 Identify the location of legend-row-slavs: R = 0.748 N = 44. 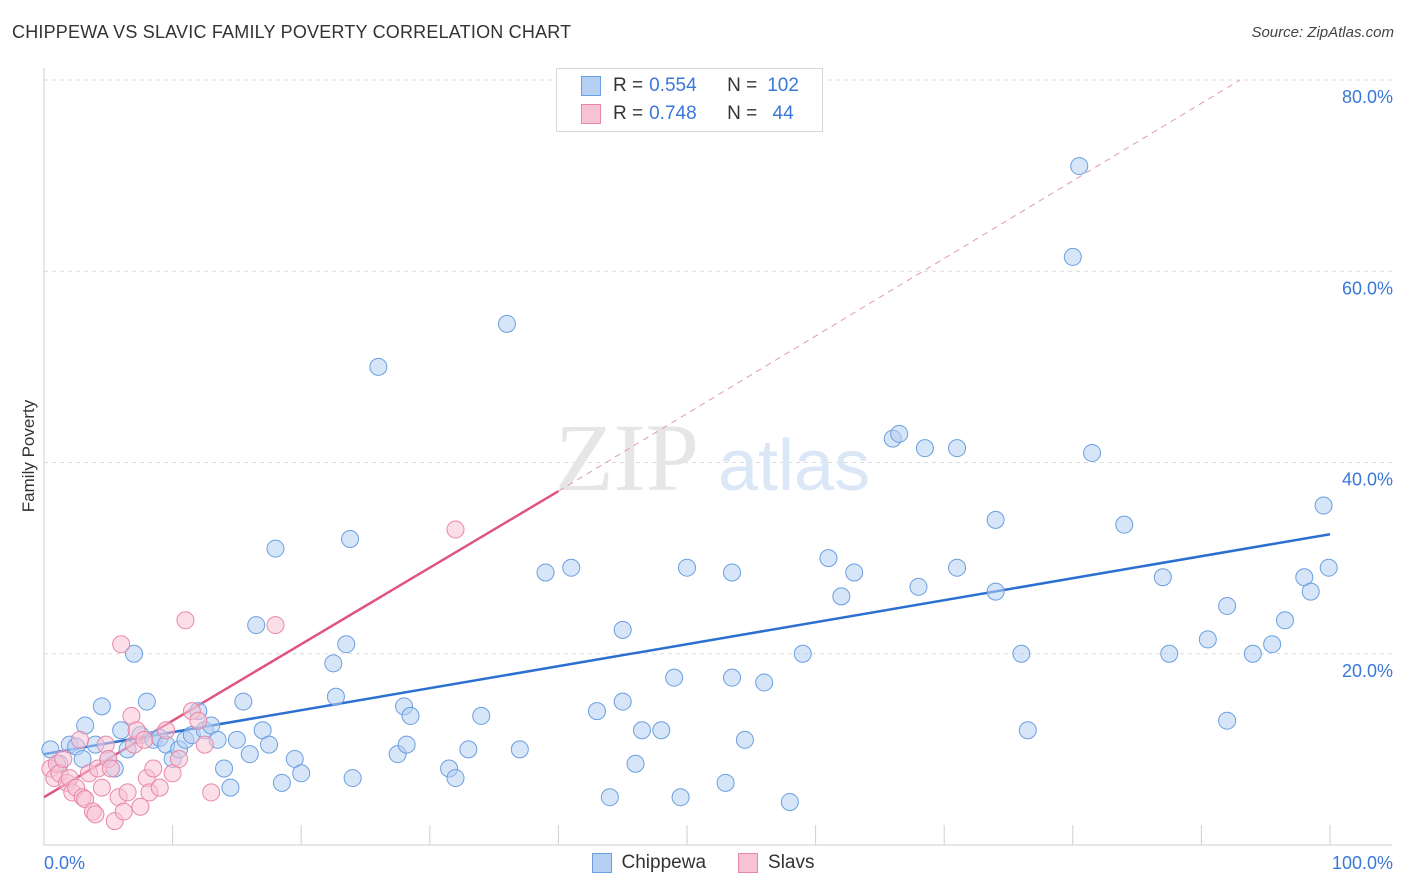
(687, 114).